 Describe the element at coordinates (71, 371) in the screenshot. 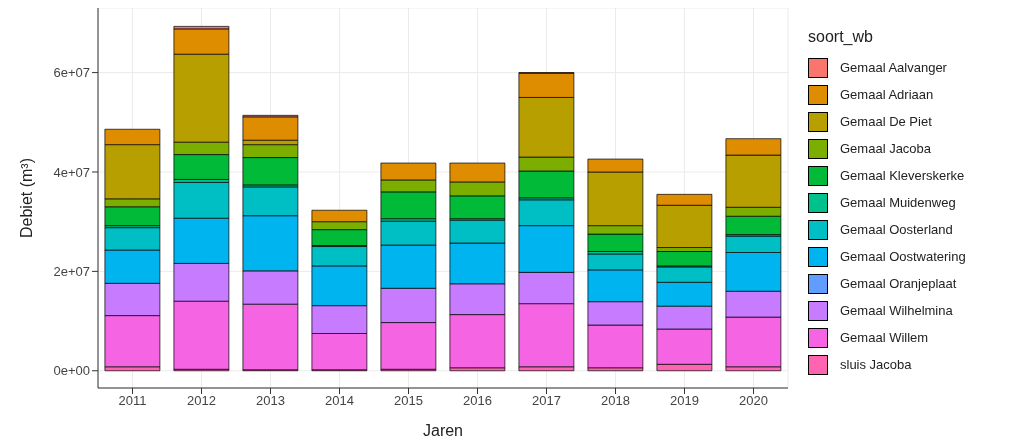

I see `y-tick-label: 0e+00` at that location.